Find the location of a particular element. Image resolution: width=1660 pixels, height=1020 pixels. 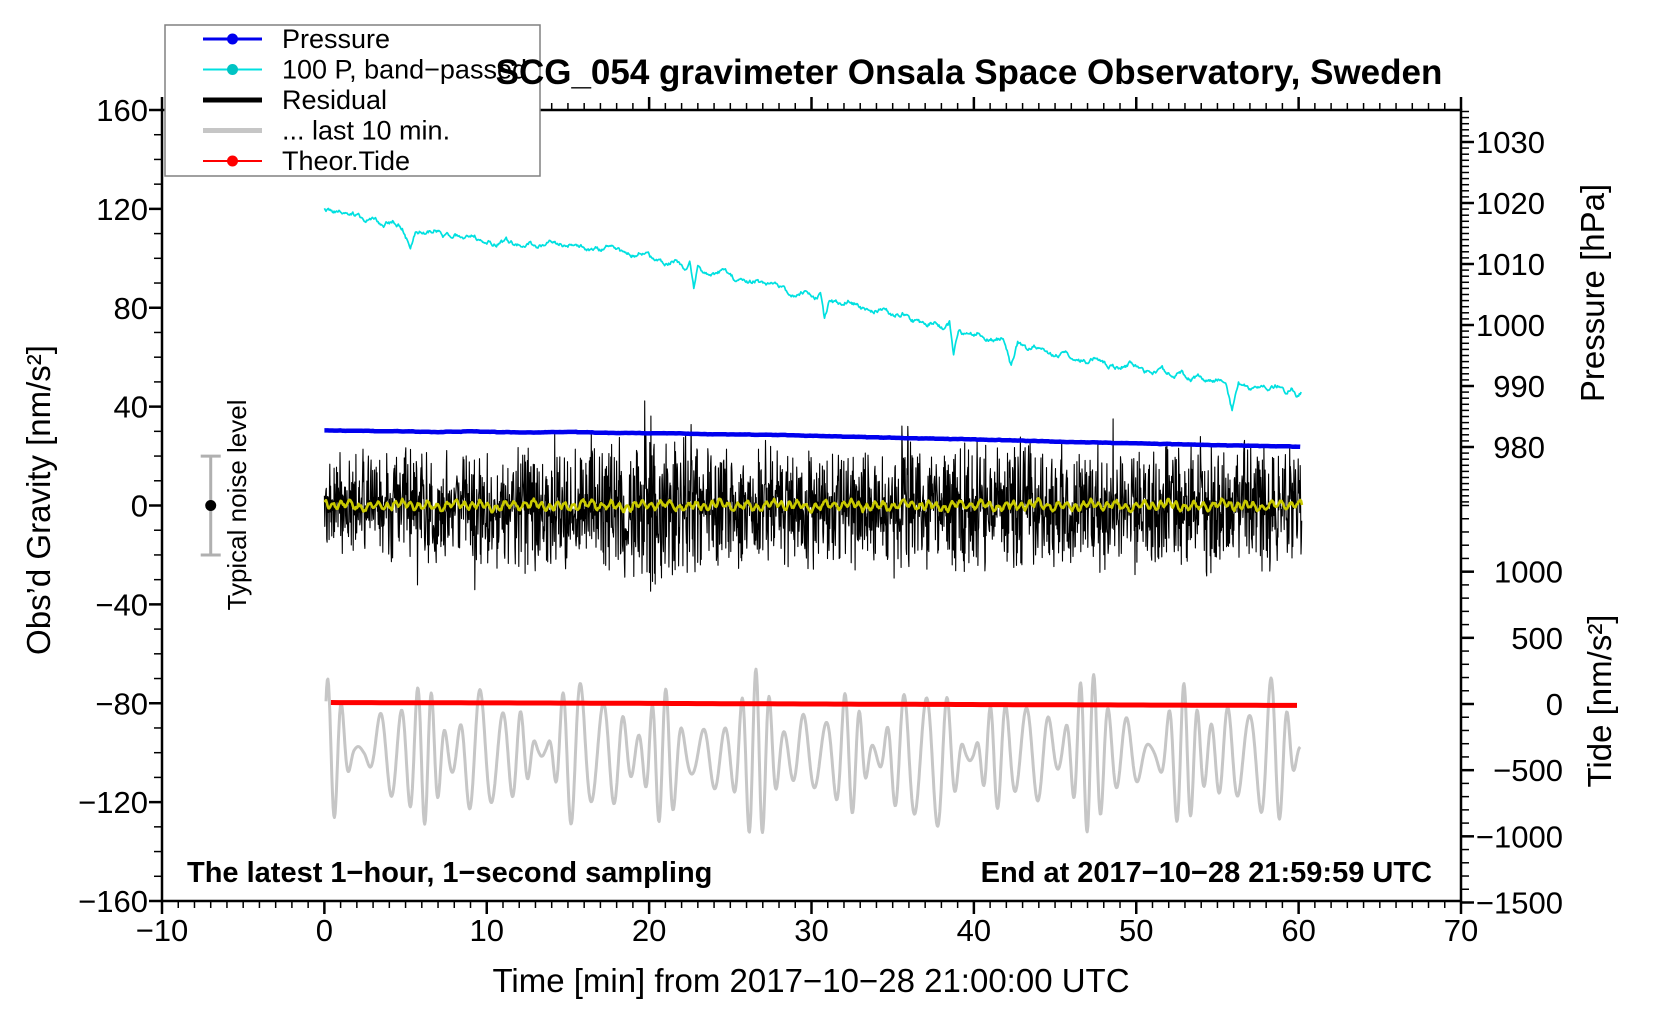

x-tick-label: 50 is located at coordinates (1136, 930).